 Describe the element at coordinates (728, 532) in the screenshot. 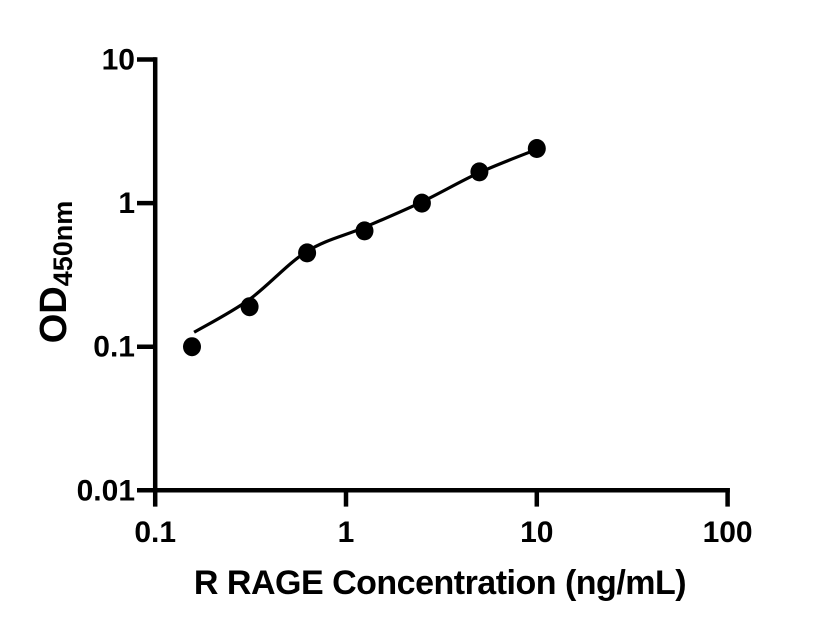

I see `x-tick-label-100: 100` at that location.